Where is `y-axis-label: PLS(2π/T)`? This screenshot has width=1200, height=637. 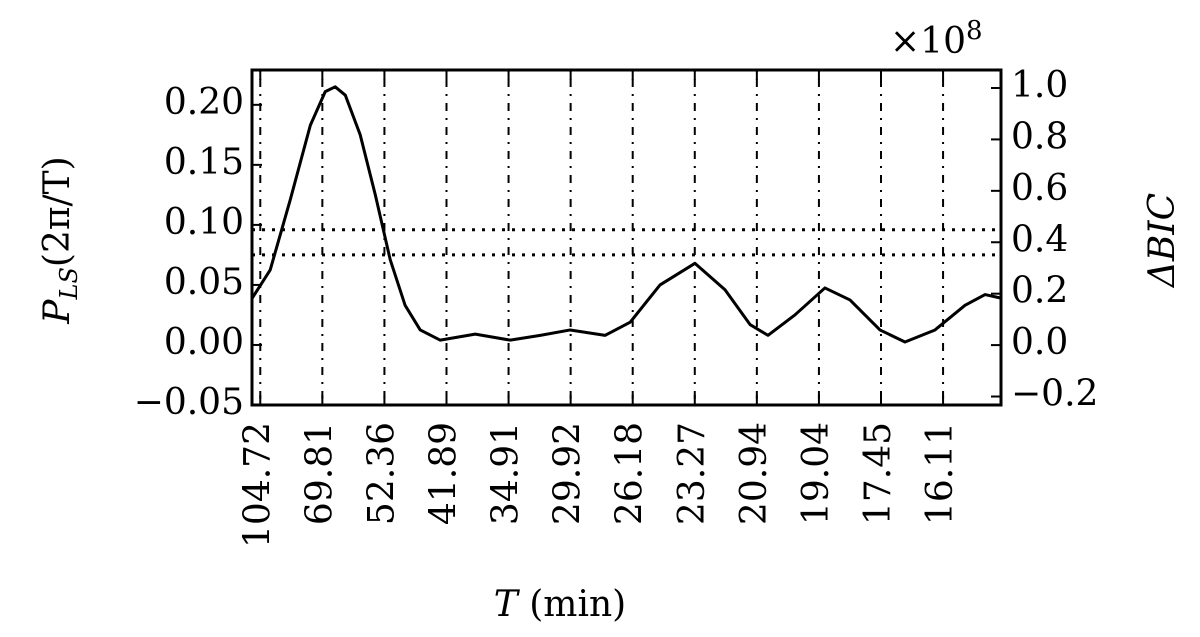 y-axis-label: PLS(2π/T) is located at coordinates (60, 240).